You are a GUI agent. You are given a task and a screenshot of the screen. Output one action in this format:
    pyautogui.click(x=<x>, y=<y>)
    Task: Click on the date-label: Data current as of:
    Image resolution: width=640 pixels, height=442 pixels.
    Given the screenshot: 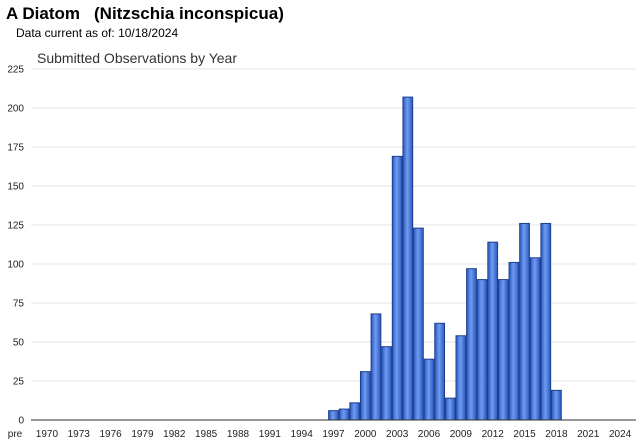 What is the action you would take?
    pyautogui.click(x=65, y=33)
    